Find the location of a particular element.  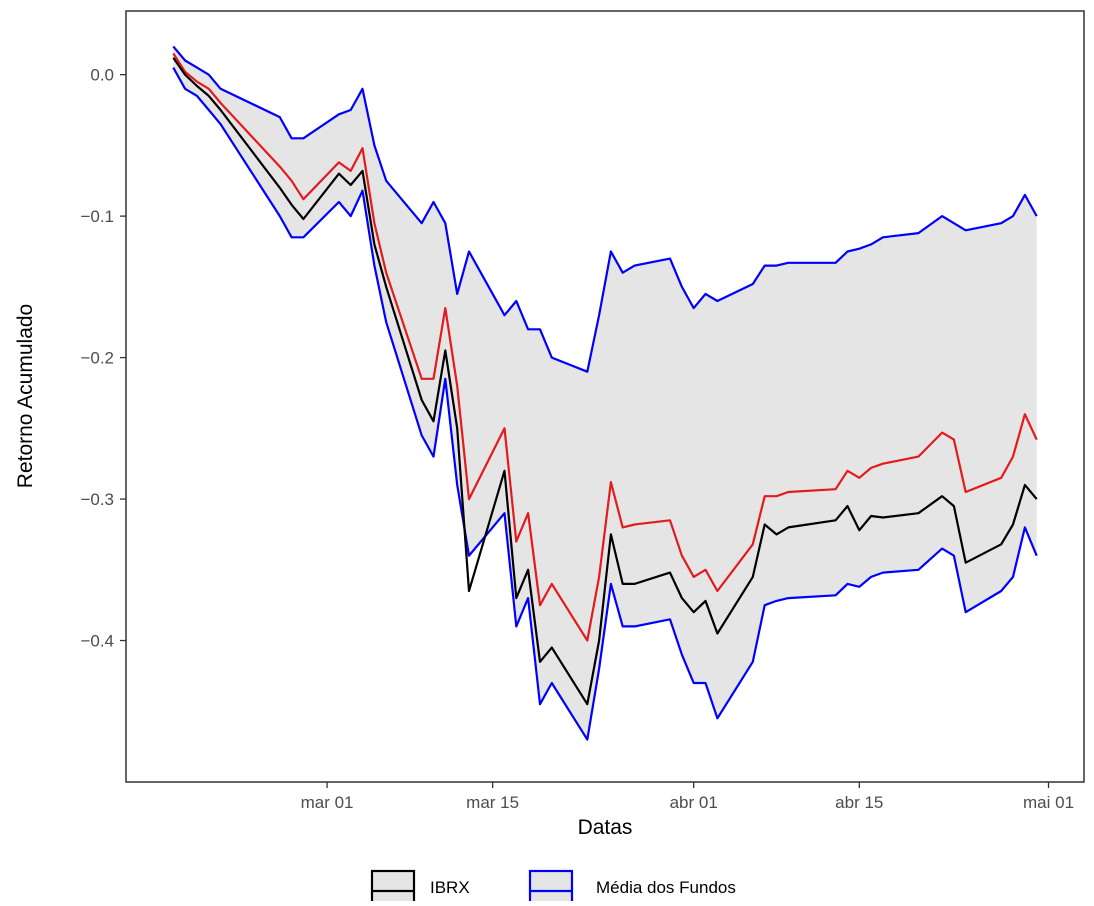

x-tick-label: mai 01 is located at coordinates (1048, 802).